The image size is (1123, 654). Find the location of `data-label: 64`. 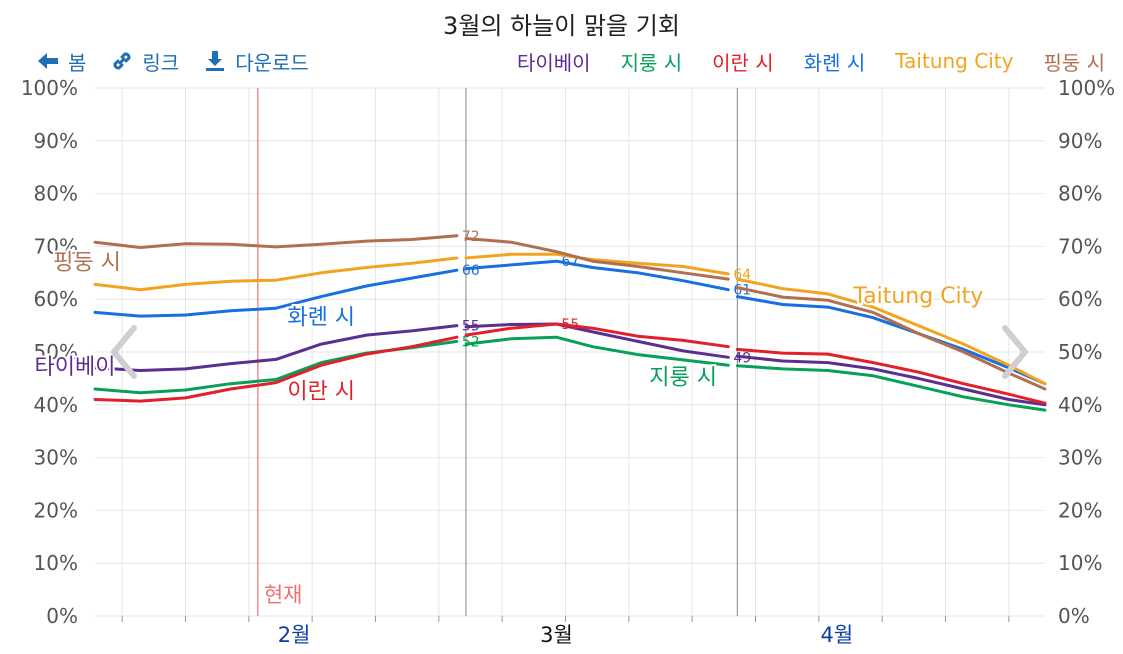

data-label: 64 is located at coordinates (742, 275).